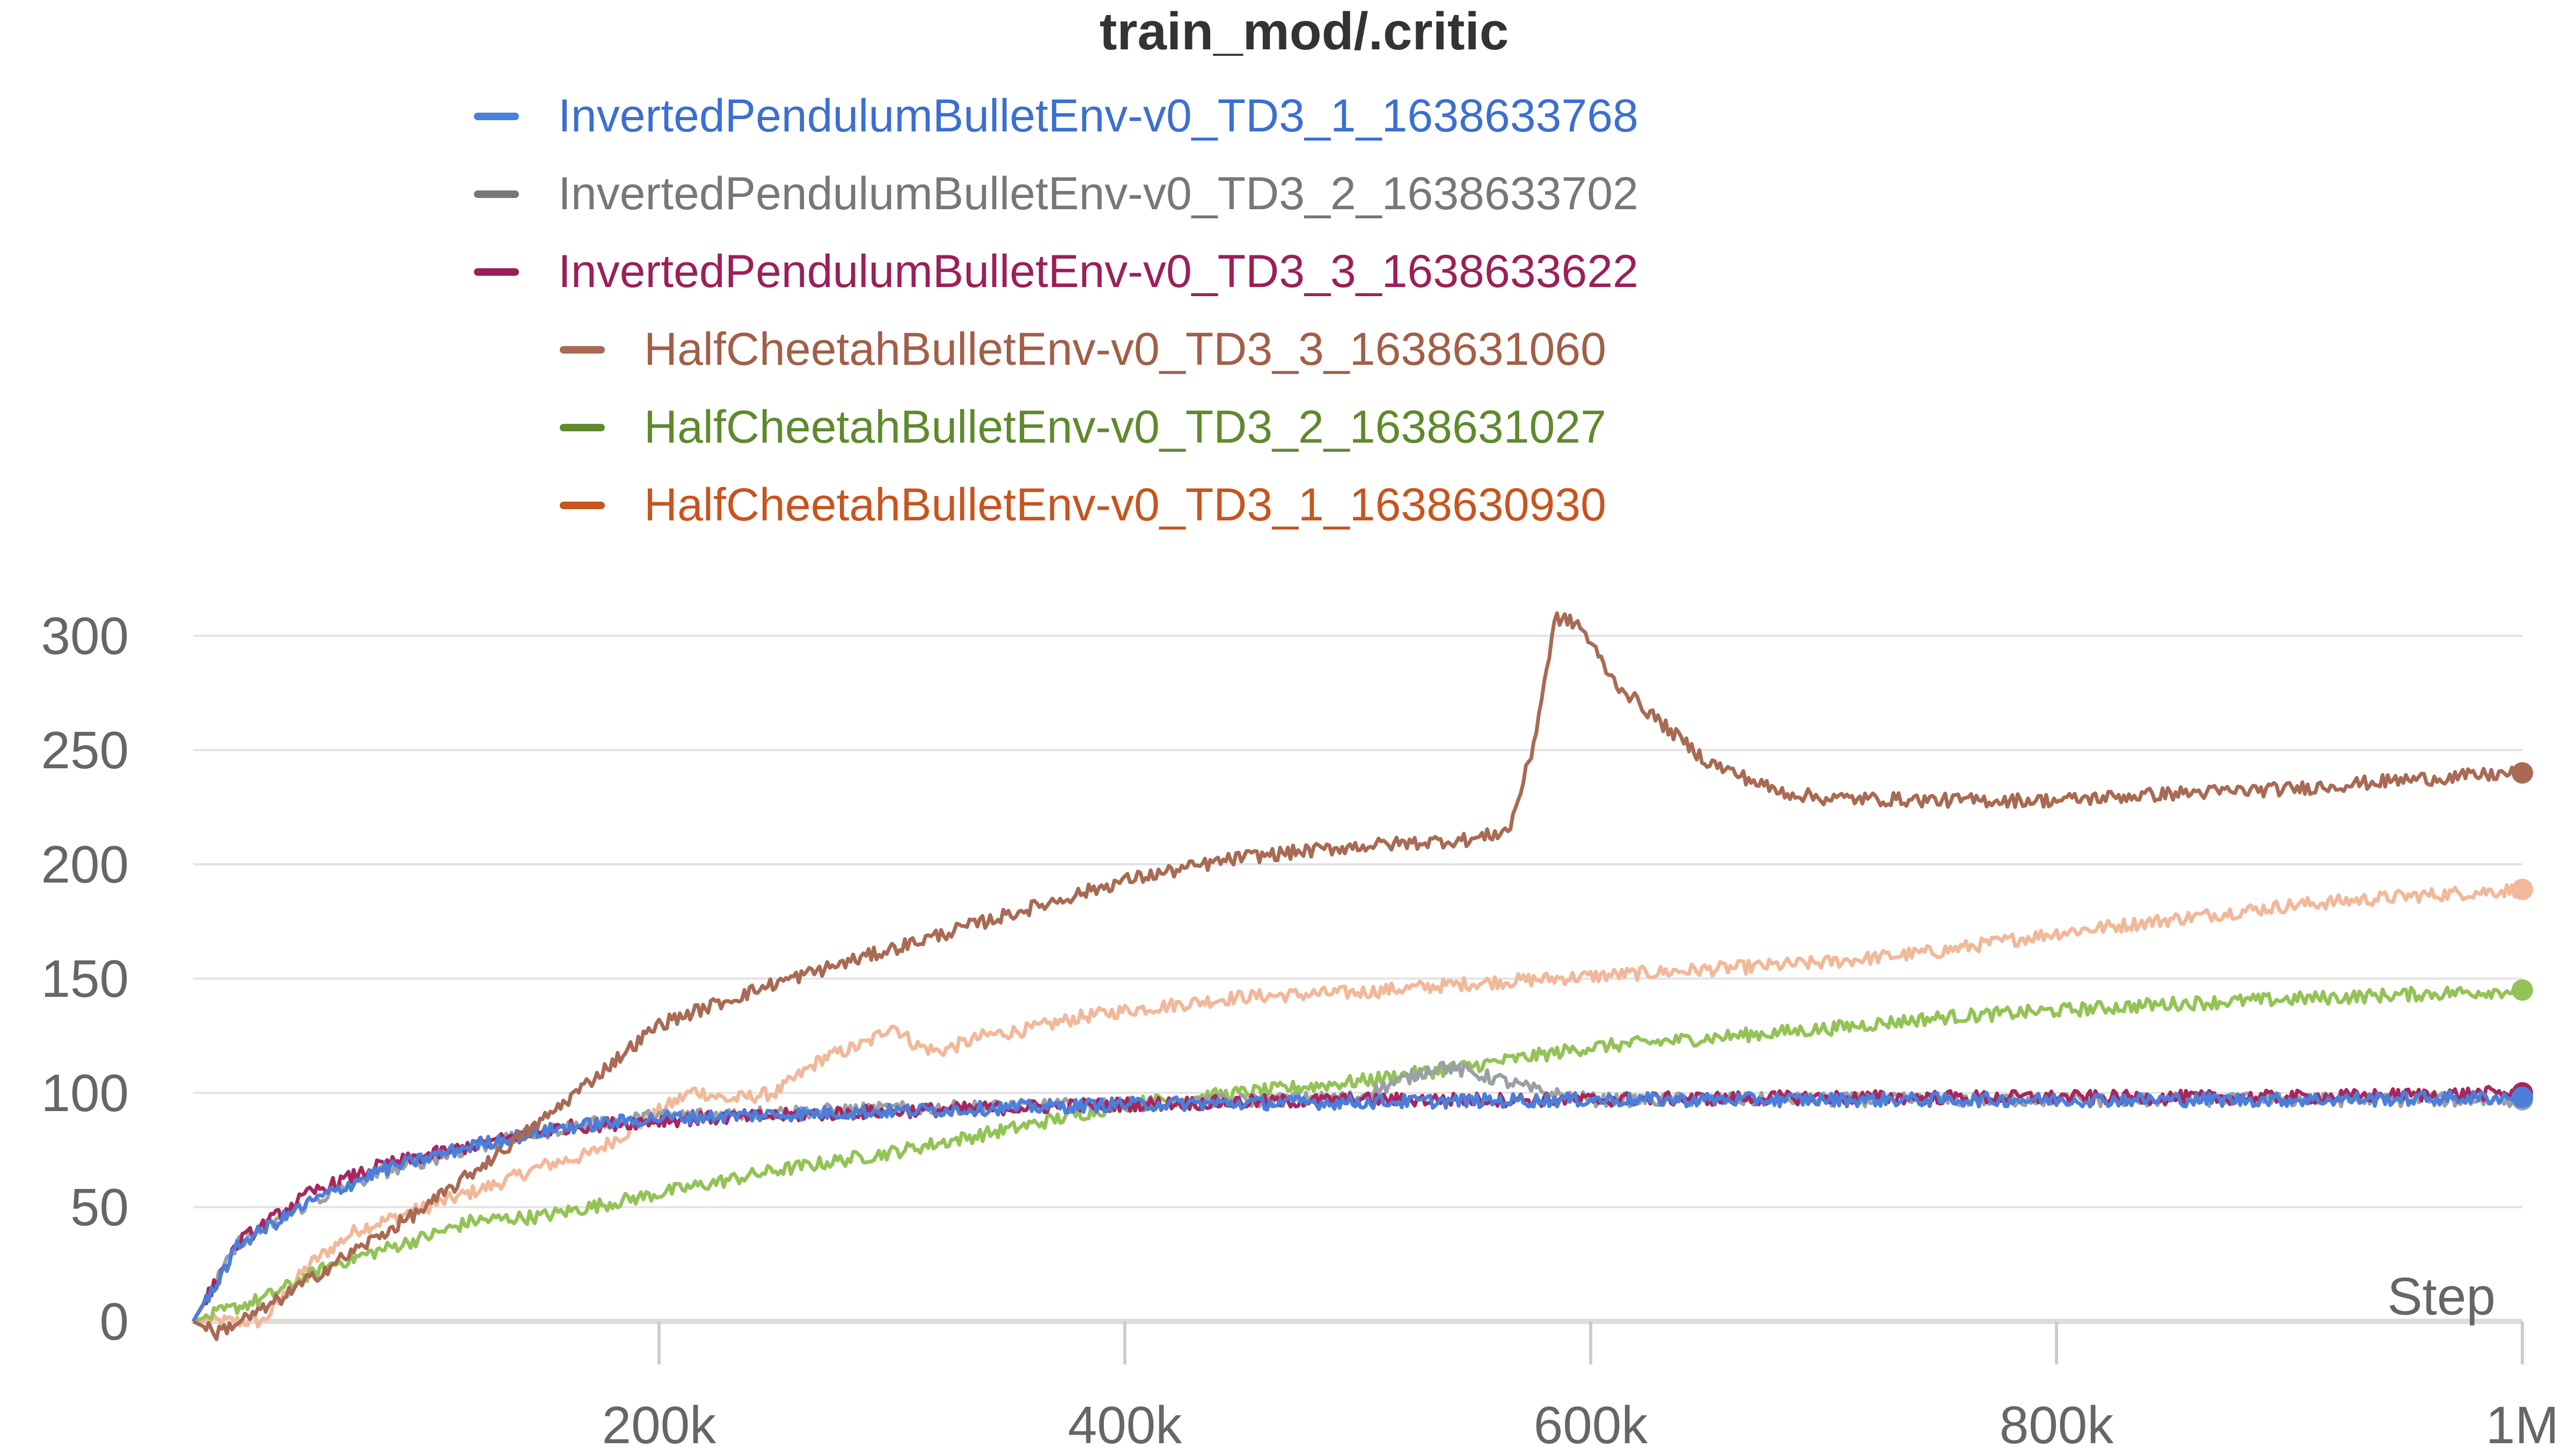  Describe the element at coordinates (1125, 1424) in the screenshot. I see `x-tick-label: 400k` at that location.